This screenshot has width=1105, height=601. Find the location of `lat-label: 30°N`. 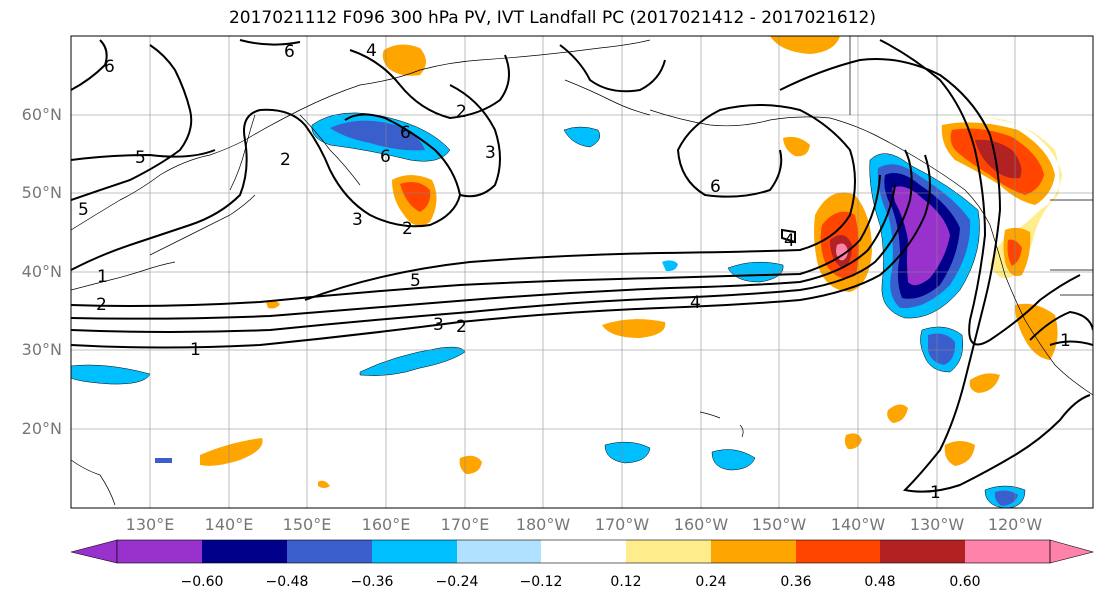

lat-label: 30°N is located at coordinates (41, 349).